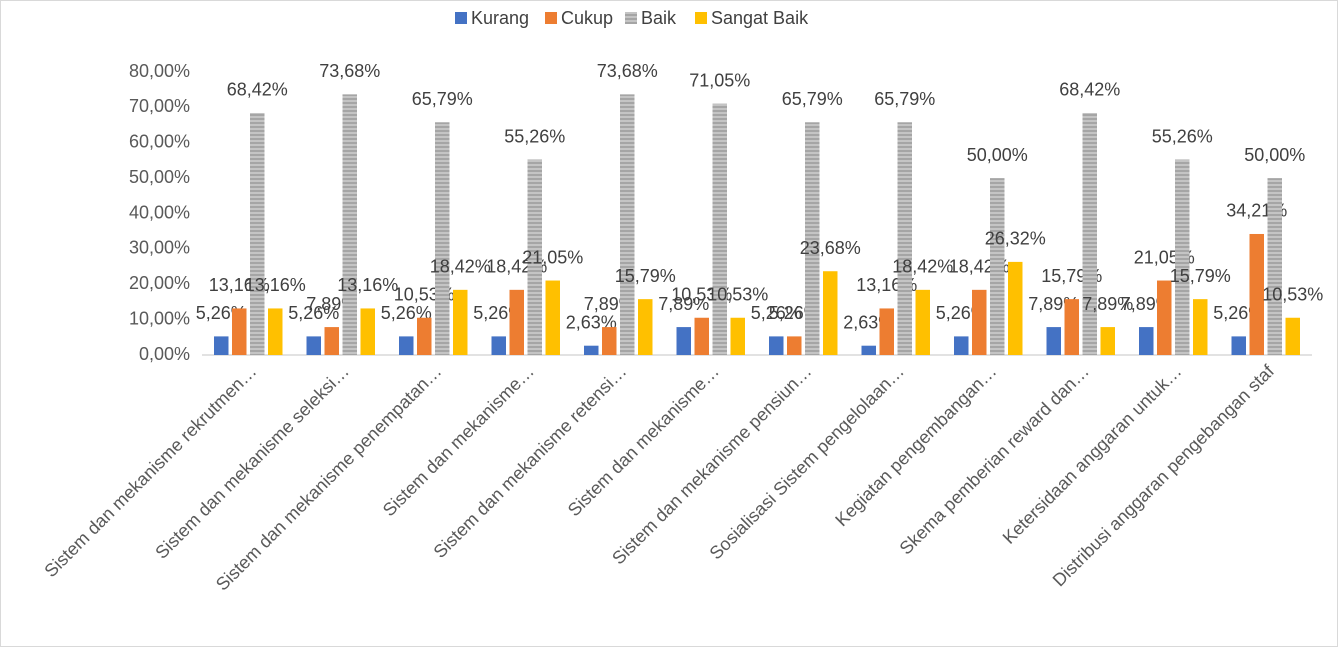 Image resolution: width=1338 pixels, height=647 pixels. I want to click on y-tick-label: 60,00%, so click(159, 142).